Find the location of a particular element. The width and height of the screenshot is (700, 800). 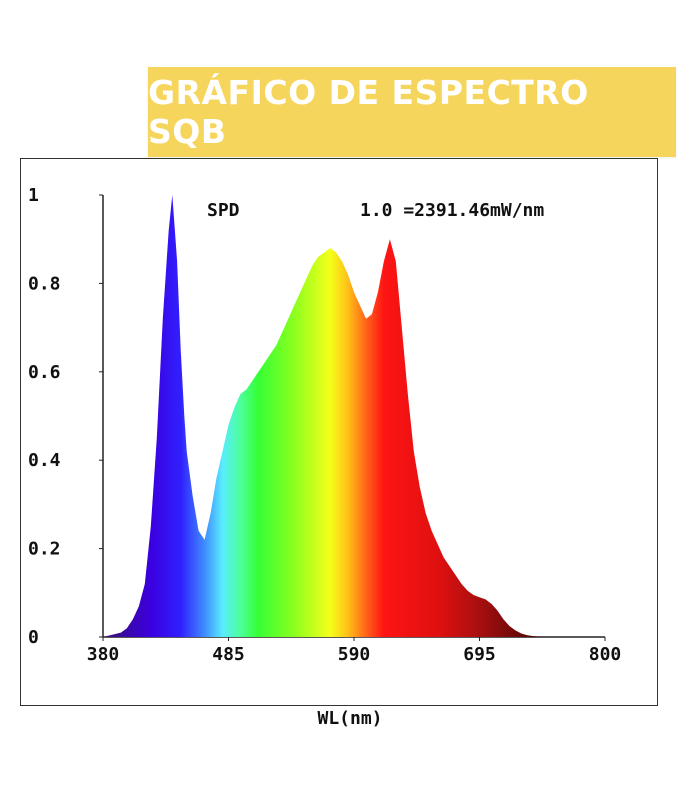

y-tick-label: 0.2 is located at coordinates (44, 549).